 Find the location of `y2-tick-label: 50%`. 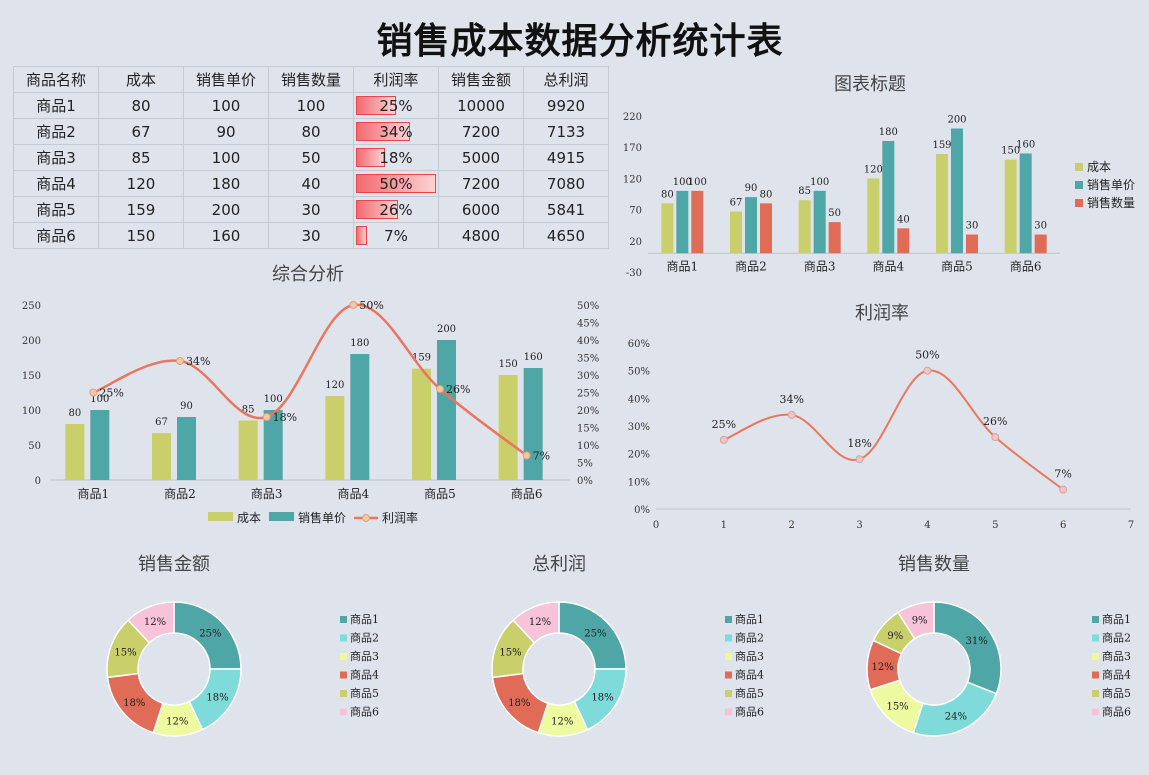

y2-tick-label: 50% is located at coordinates (588, 306).